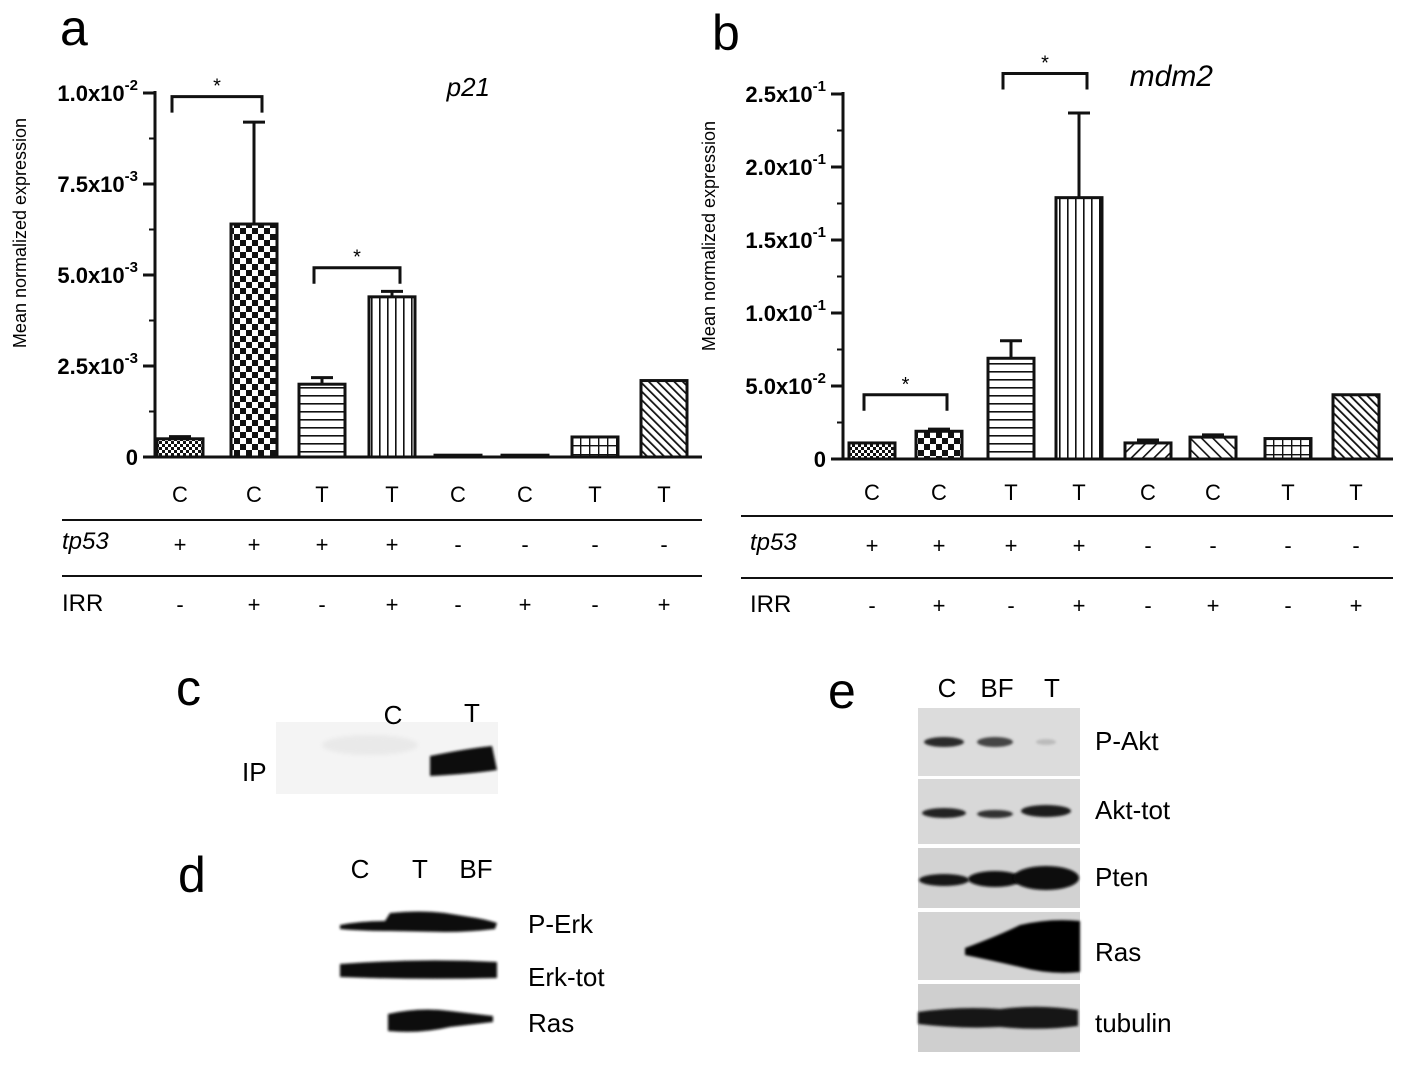 The image size is (1406, 1067). I want to click on chart-title: p21, so click(468, 87).